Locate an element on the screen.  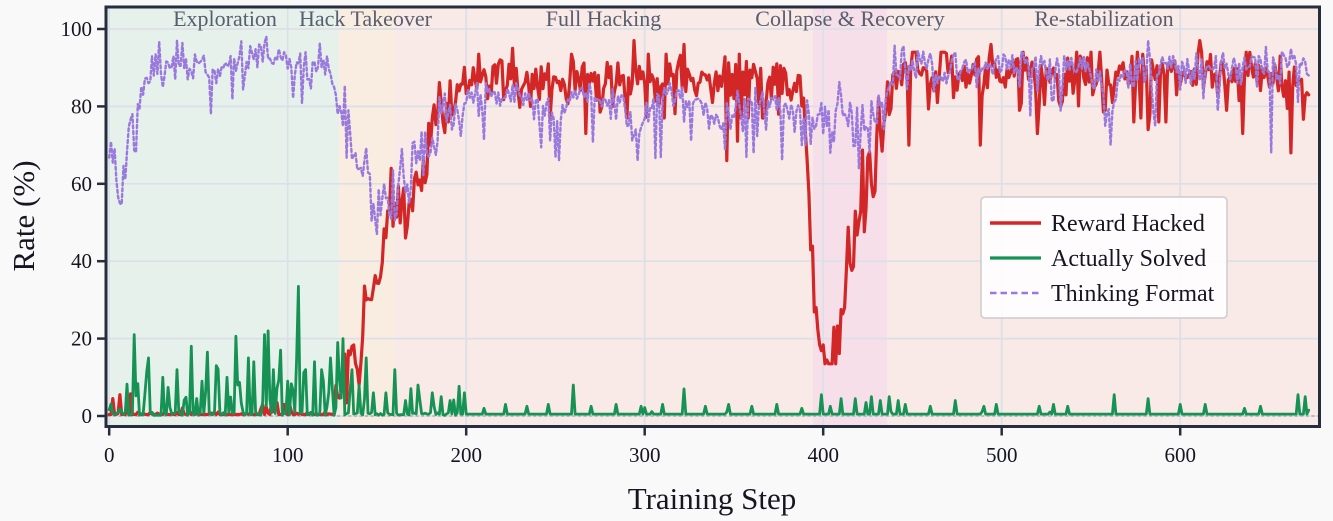
svg-text: 20 is located at coordinates (81, 339).